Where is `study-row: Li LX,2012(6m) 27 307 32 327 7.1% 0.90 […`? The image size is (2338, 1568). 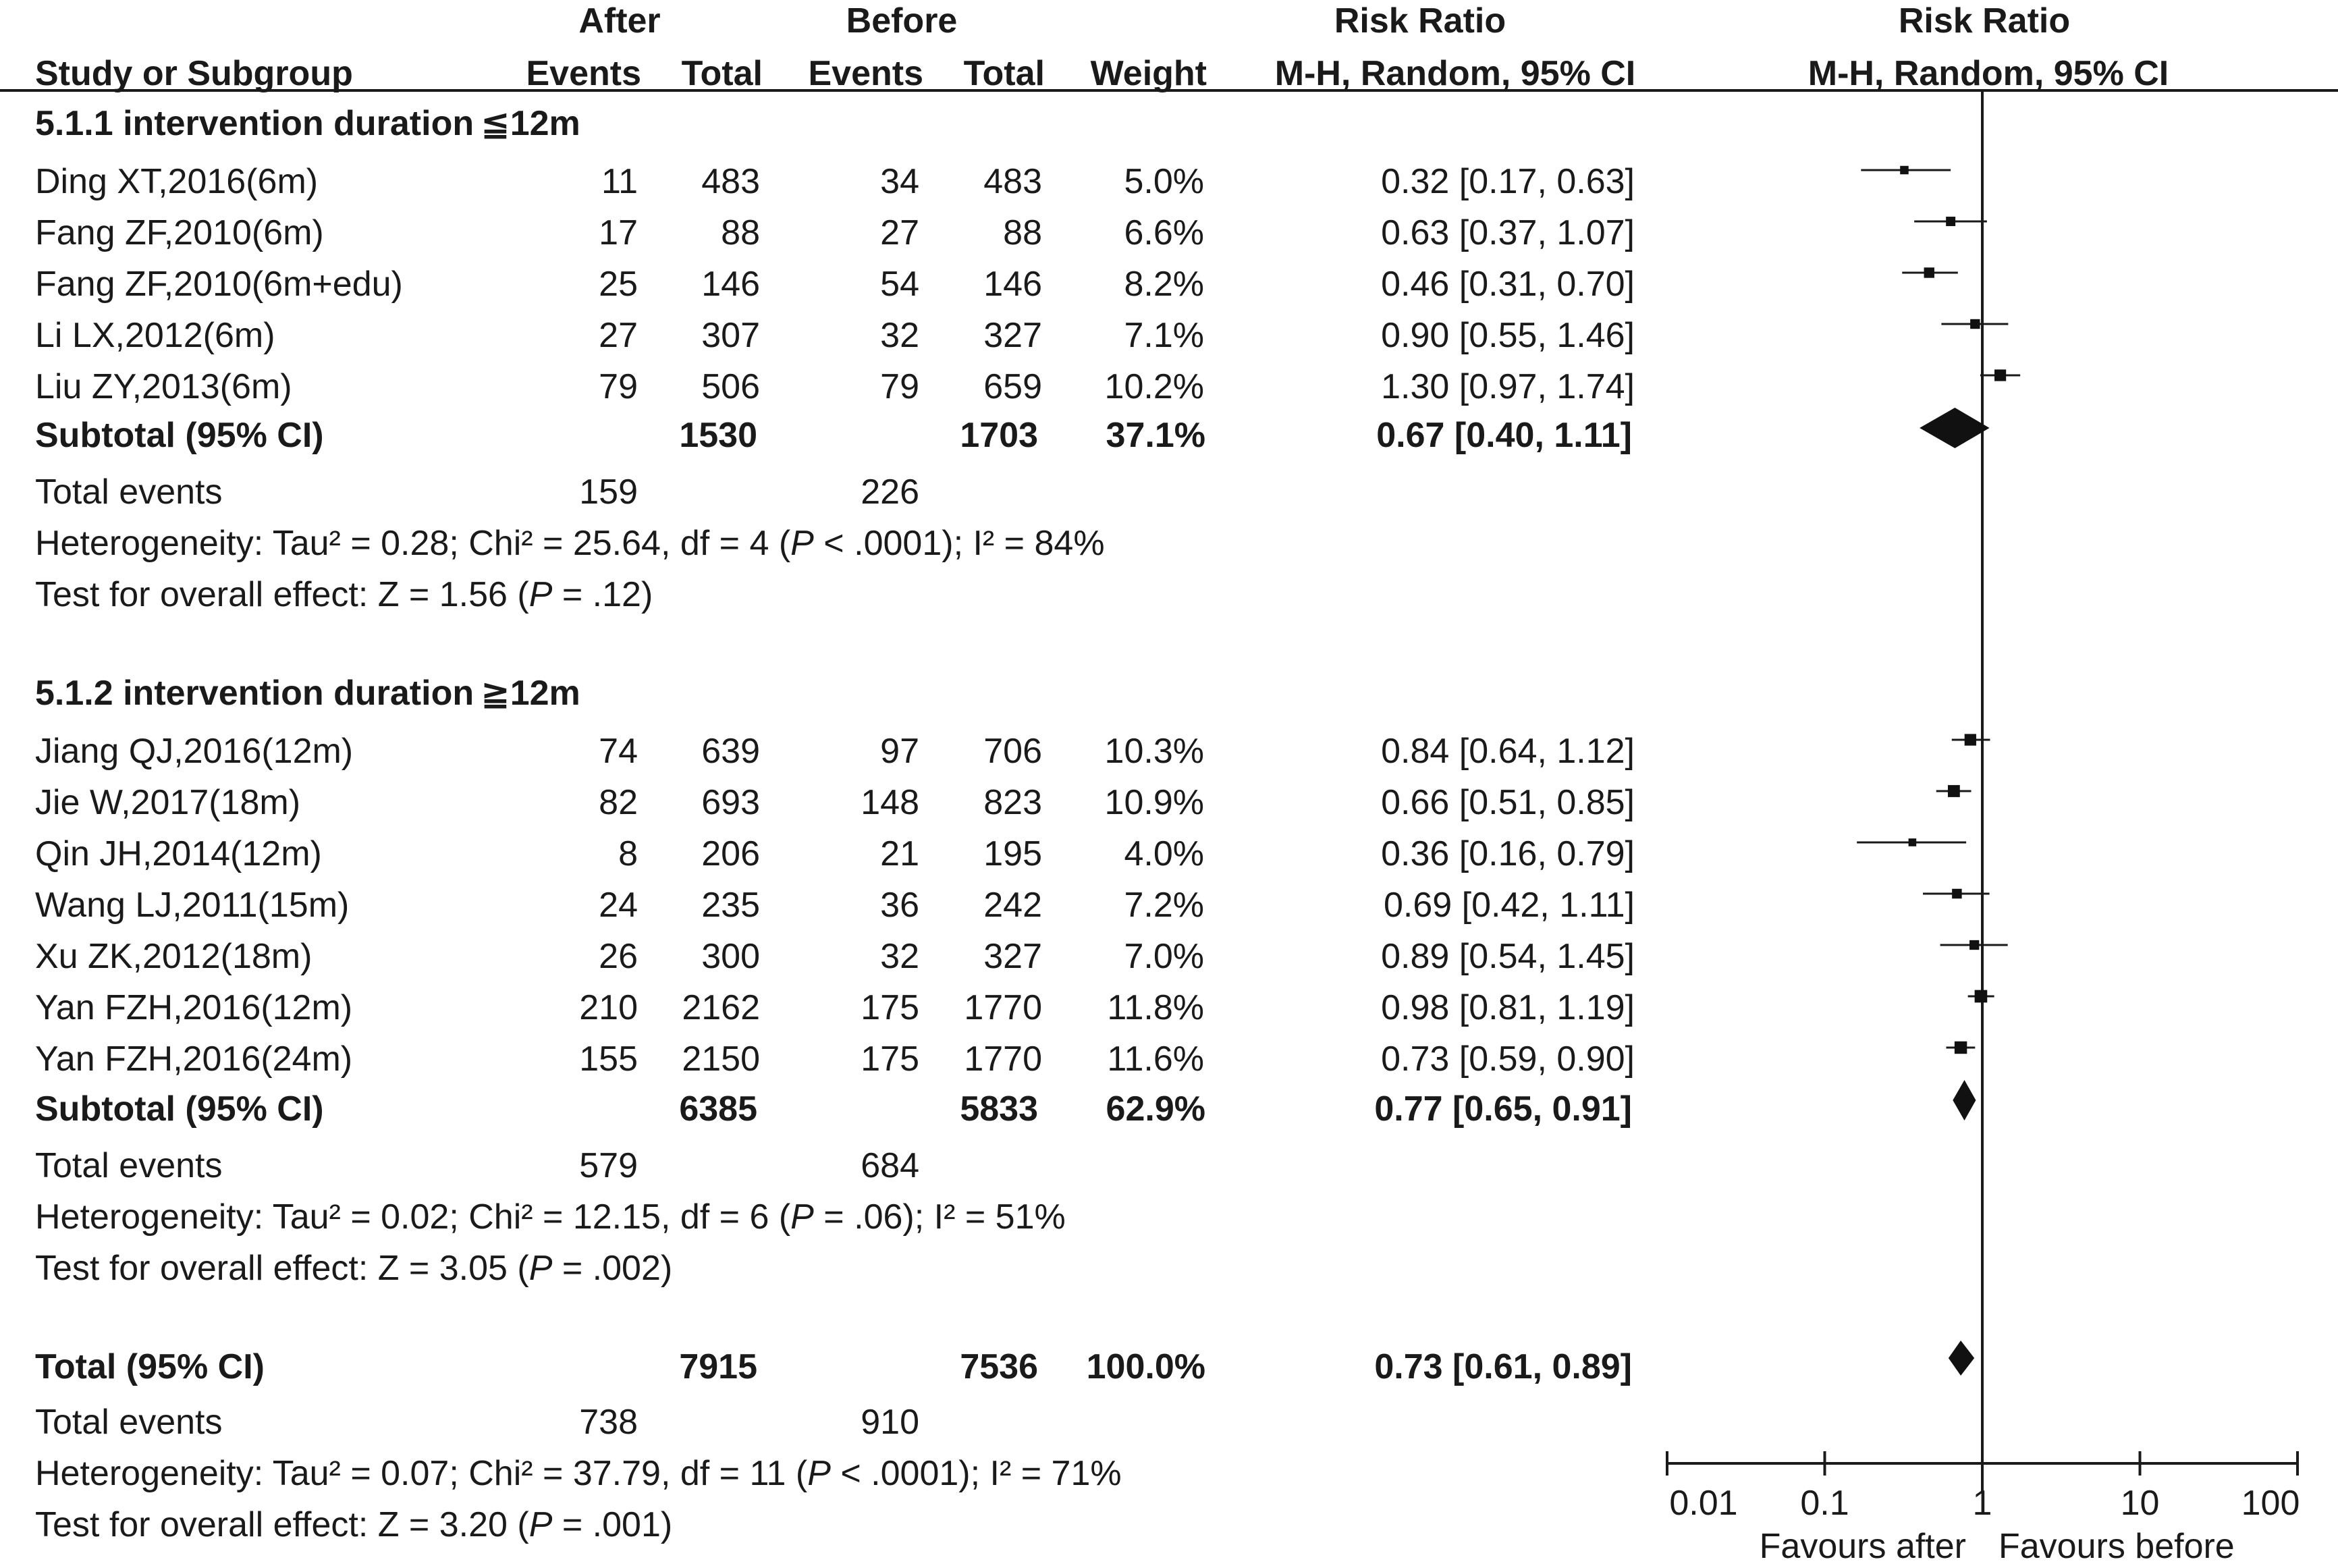
study-row: Li LX,2012(6m) 27 307 32 327 7.1% 0.90 [… is located at coordinates (835, 335).